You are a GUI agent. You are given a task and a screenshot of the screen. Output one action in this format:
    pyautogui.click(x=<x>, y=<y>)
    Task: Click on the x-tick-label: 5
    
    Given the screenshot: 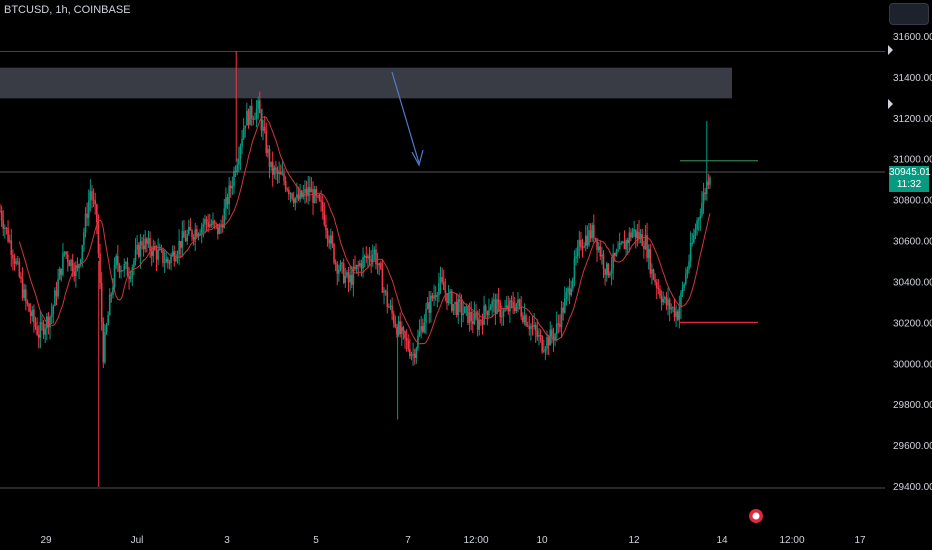 What is the action you would take?
    pyautogui.click(x=316, y=540)
    